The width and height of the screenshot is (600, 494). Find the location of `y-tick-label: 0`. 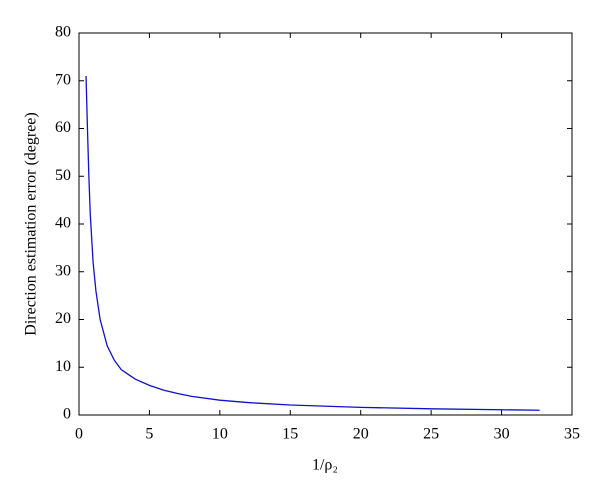

y-tick-label: 0 is located at coordinates (67, 414).